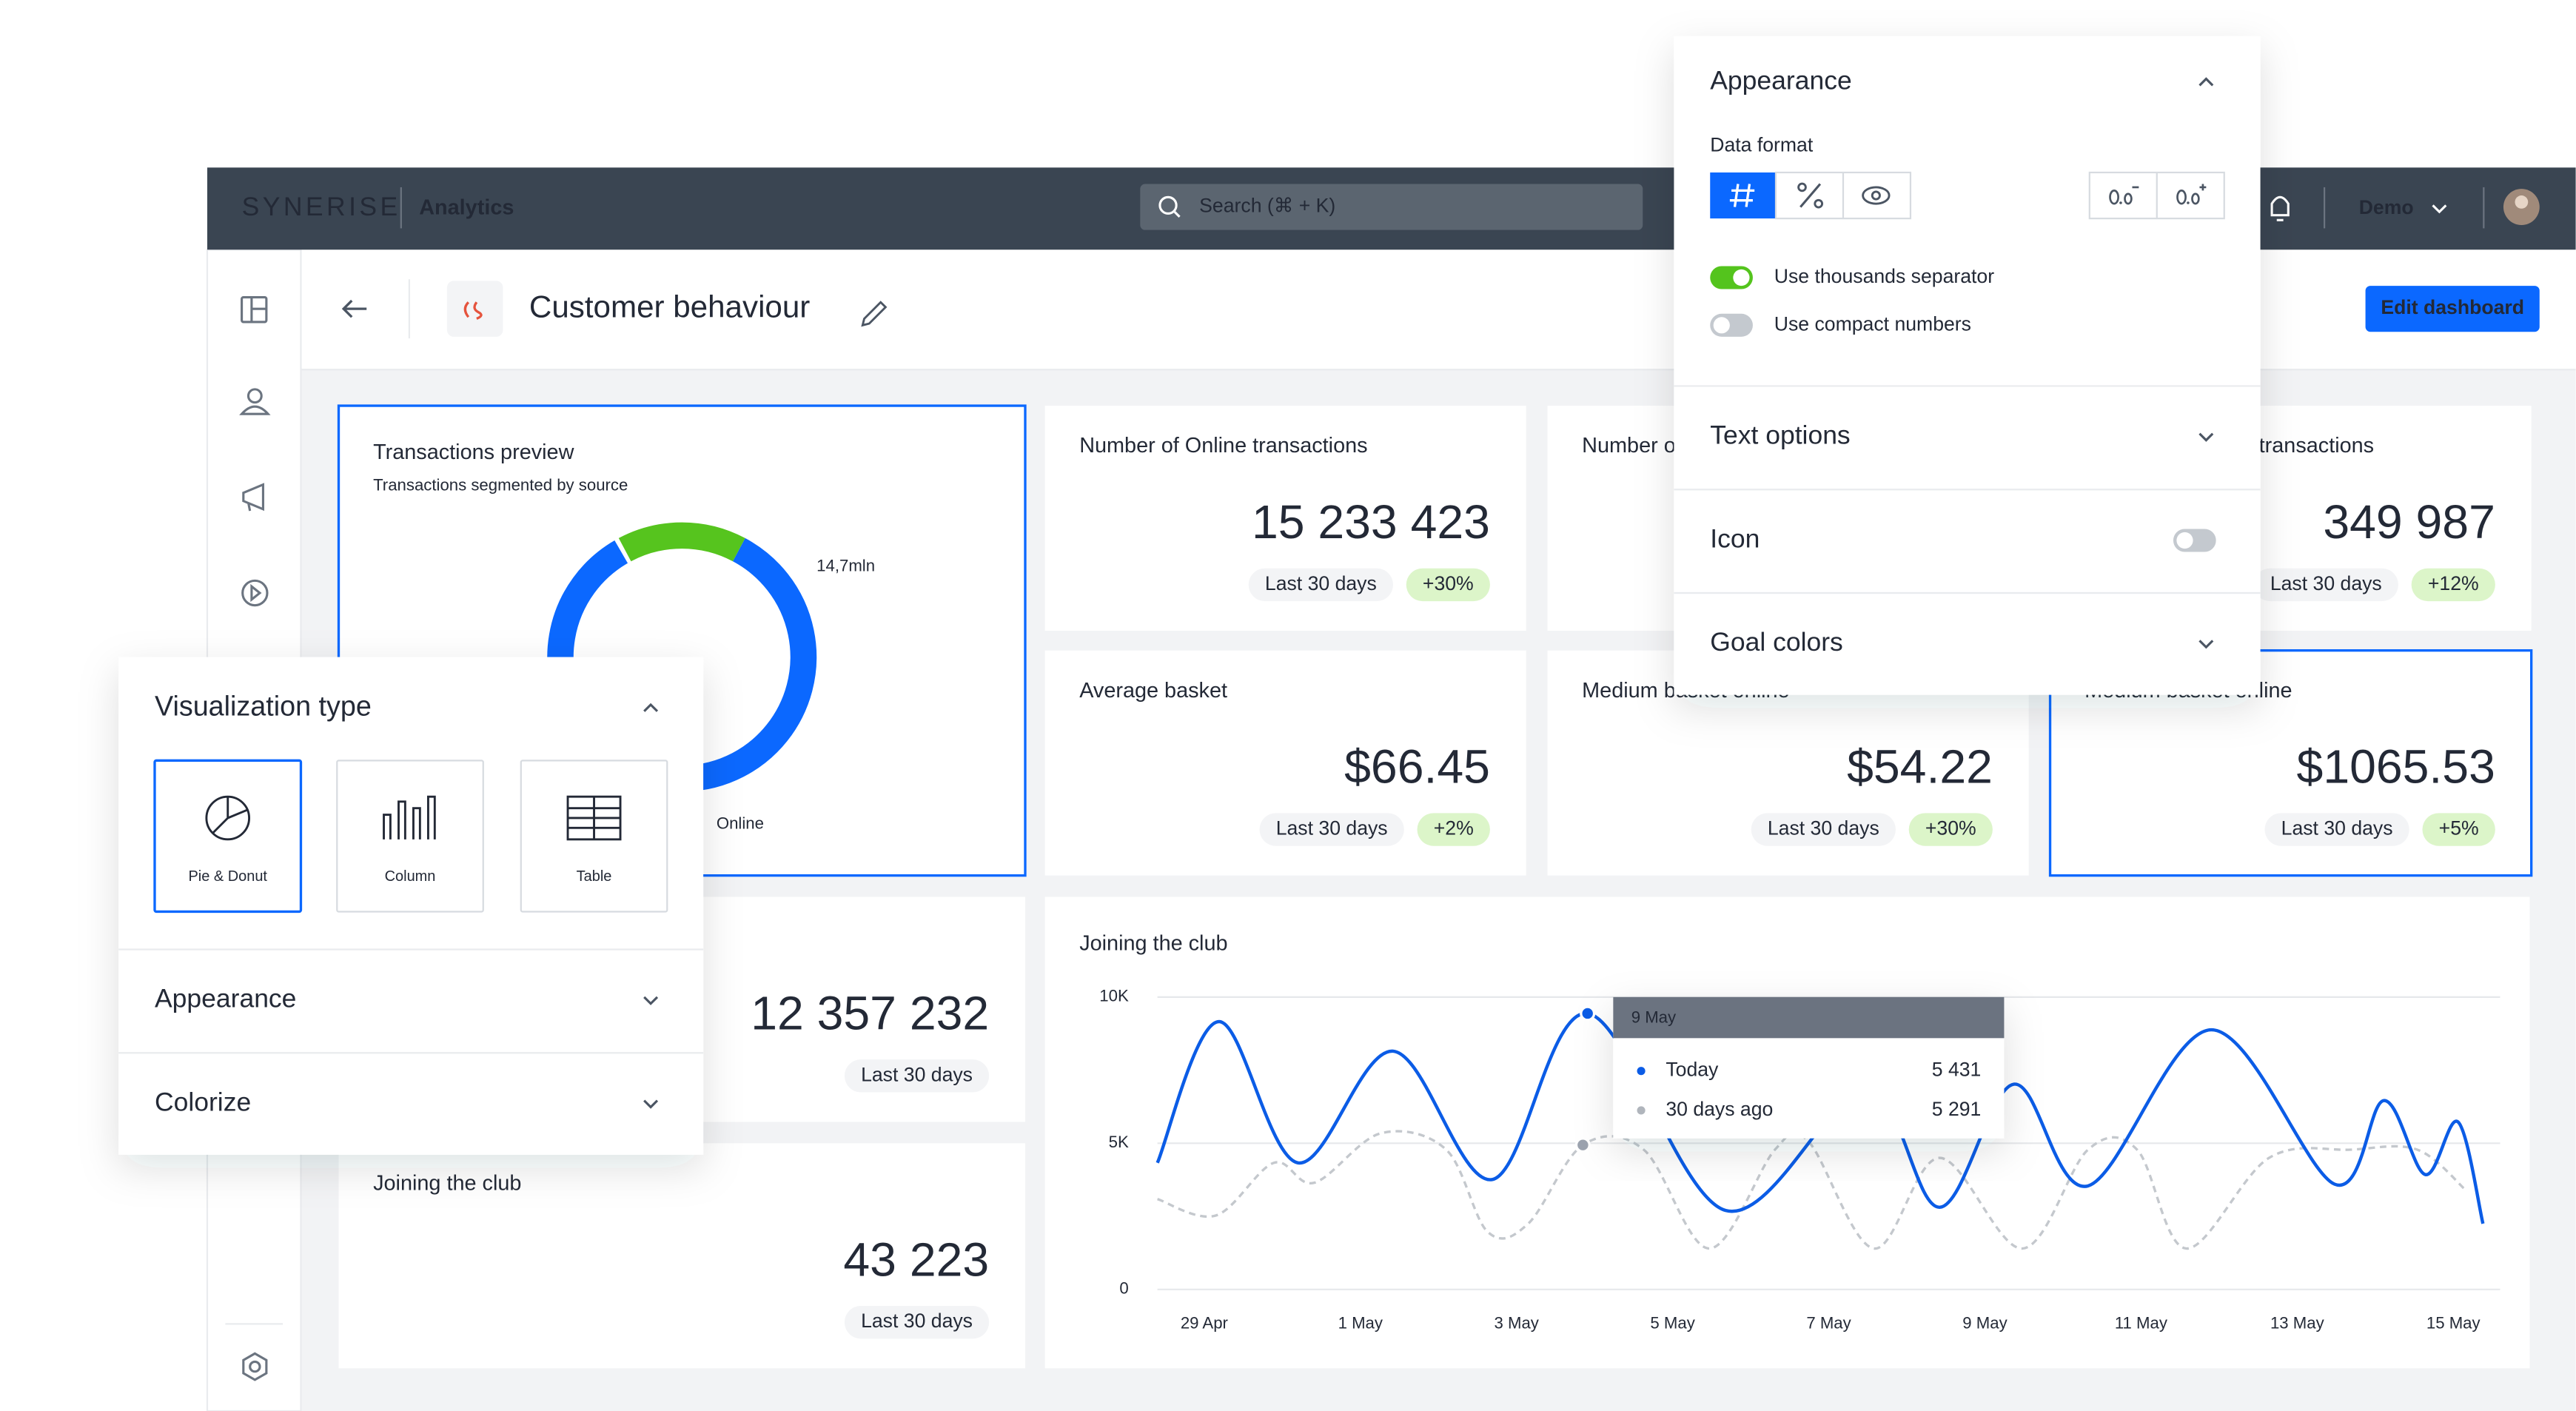  What do you see at coordinates (1153, 691) in the screenshot?
I see `card-title: Average basket` at bounding box center [1153, 691].